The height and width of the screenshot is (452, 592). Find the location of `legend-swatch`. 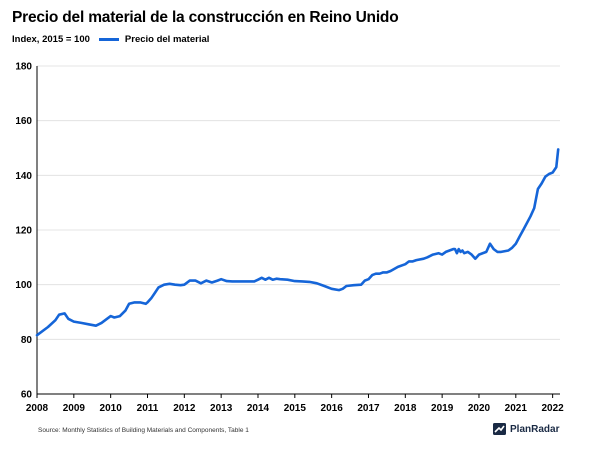

legend-swatch is located at coordinates (108, 39).